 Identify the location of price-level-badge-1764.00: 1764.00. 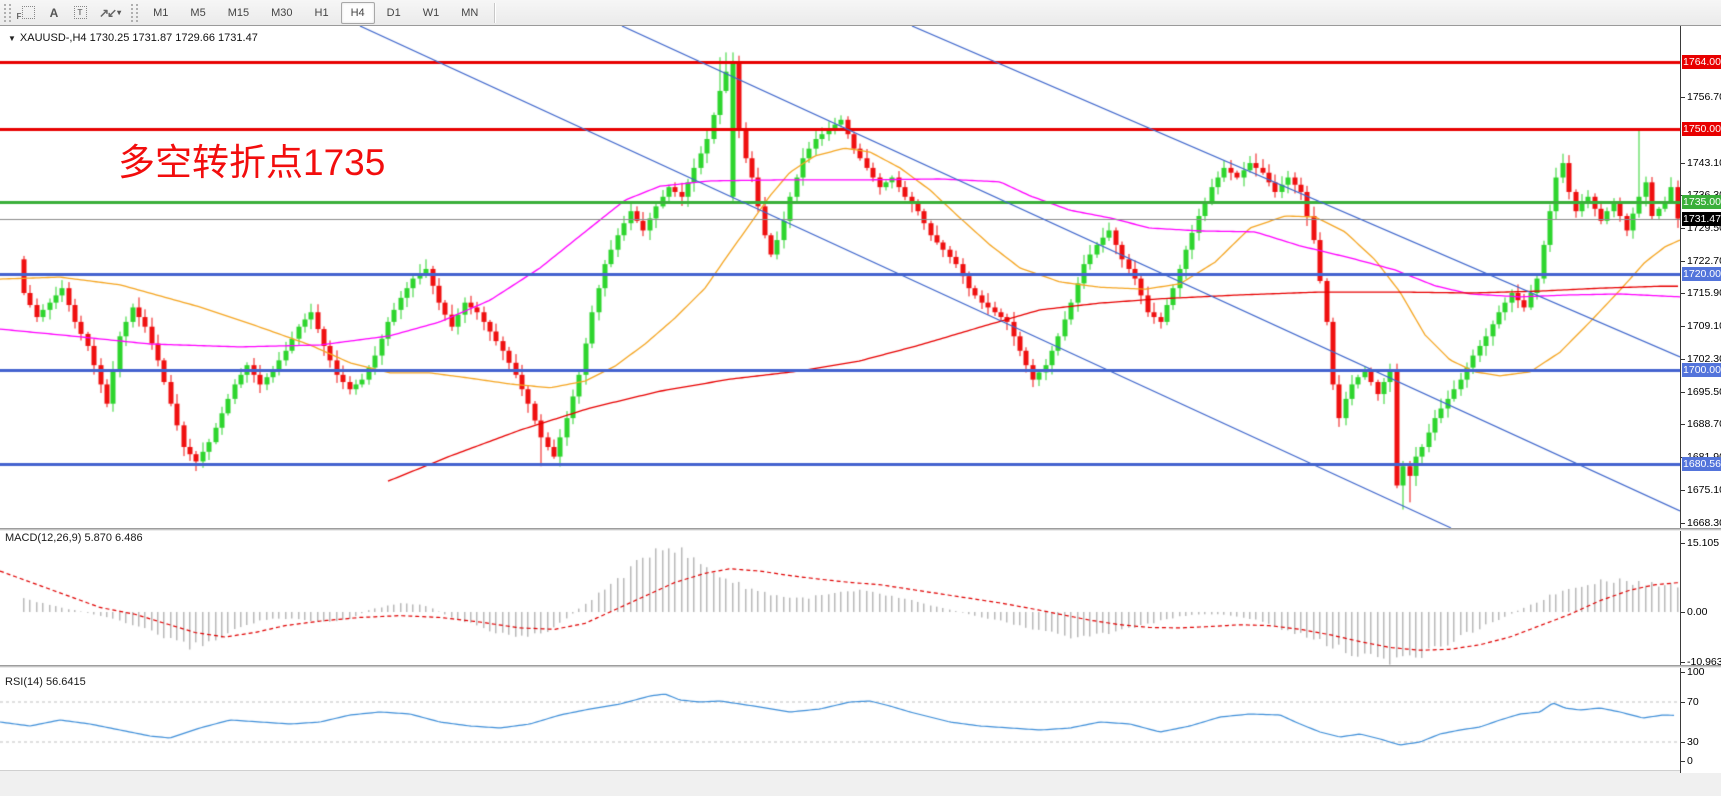
(1701, 62).